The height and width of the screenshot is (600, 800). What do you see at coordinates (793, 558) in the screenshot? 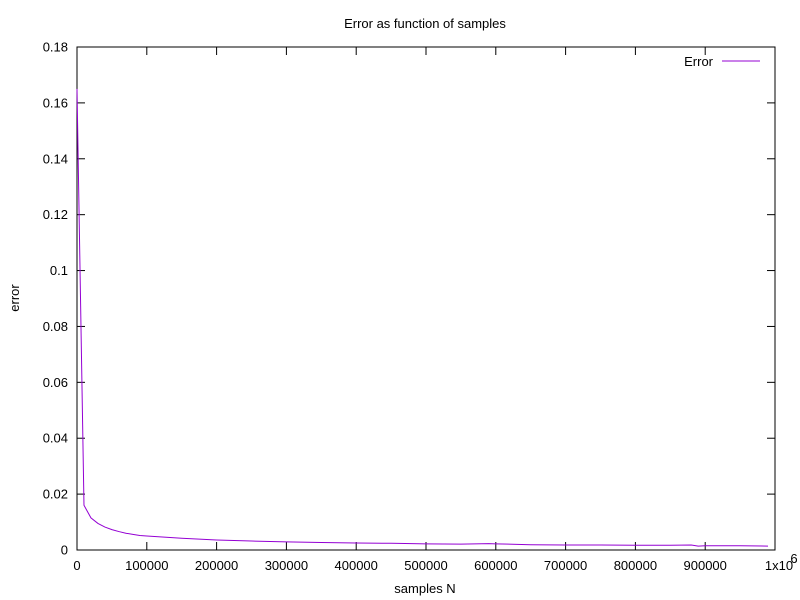
I see `x-tick-exponent: 6` at bounding box center [793, 558].